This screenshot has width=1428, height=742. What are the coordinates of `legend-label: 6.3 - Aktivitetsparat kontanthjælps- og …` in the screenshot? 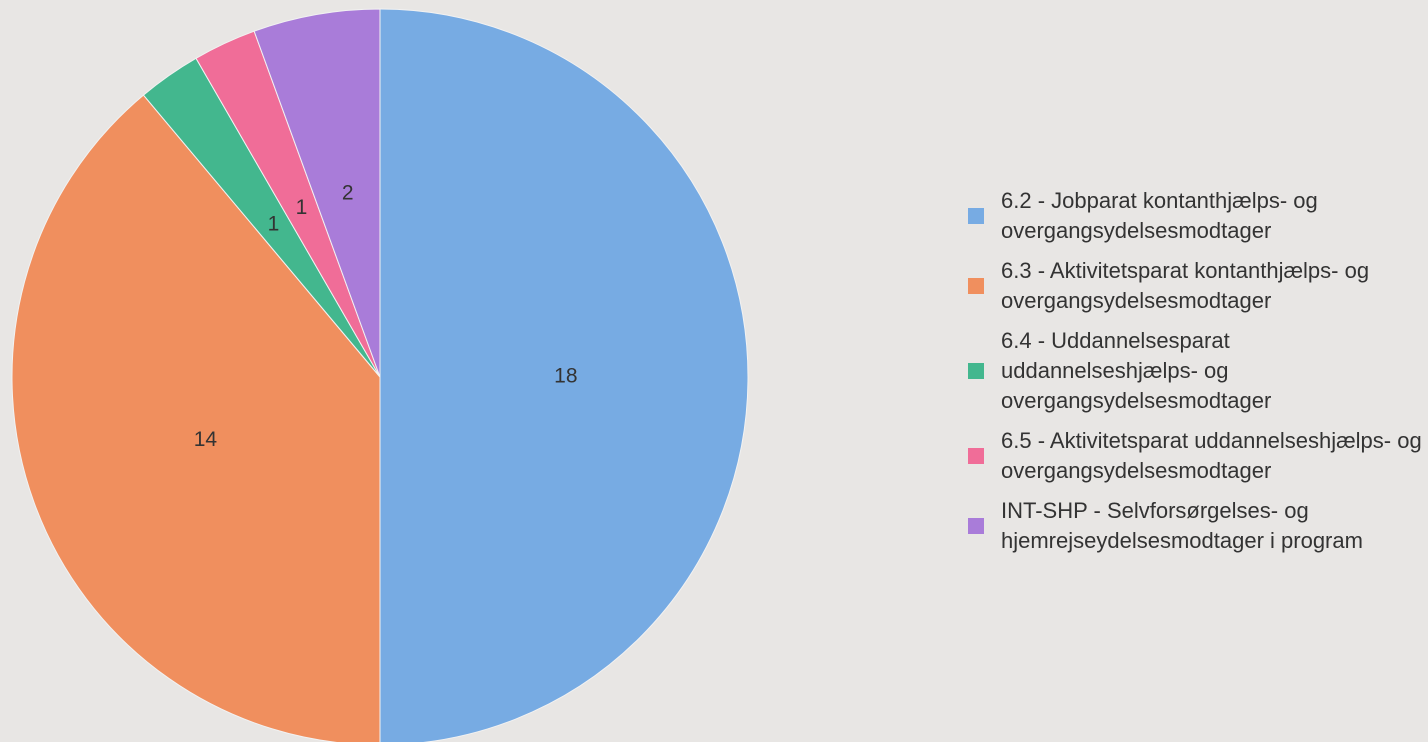 It's located at (1185, 285).